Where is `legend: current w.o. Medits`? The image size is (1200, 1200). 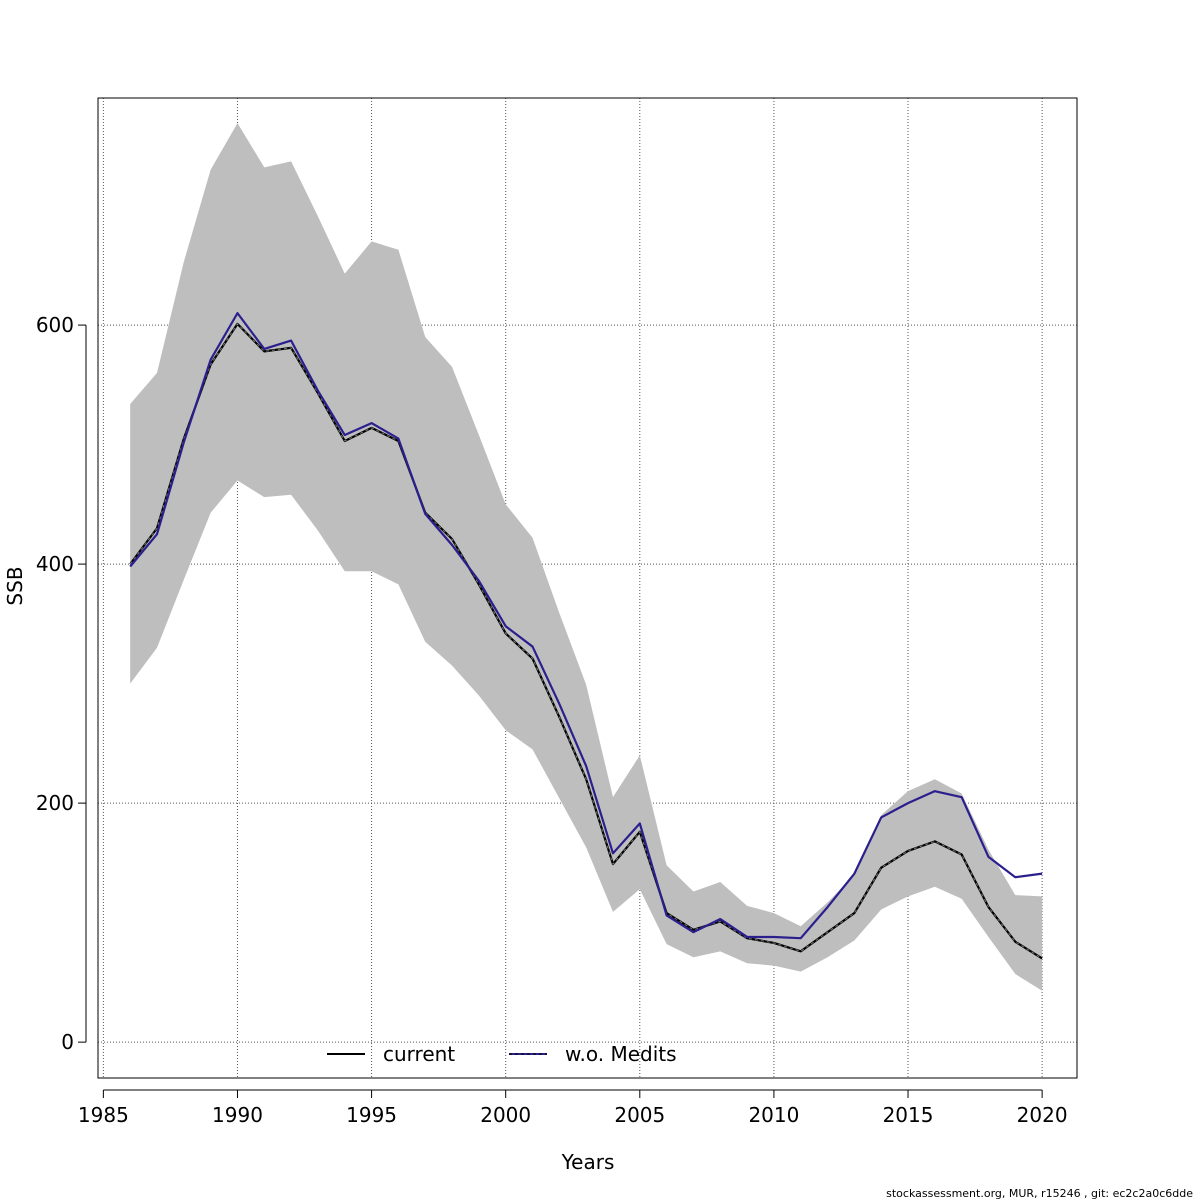
legend: current w.o. Medits is located at coordinates (502, 1054).